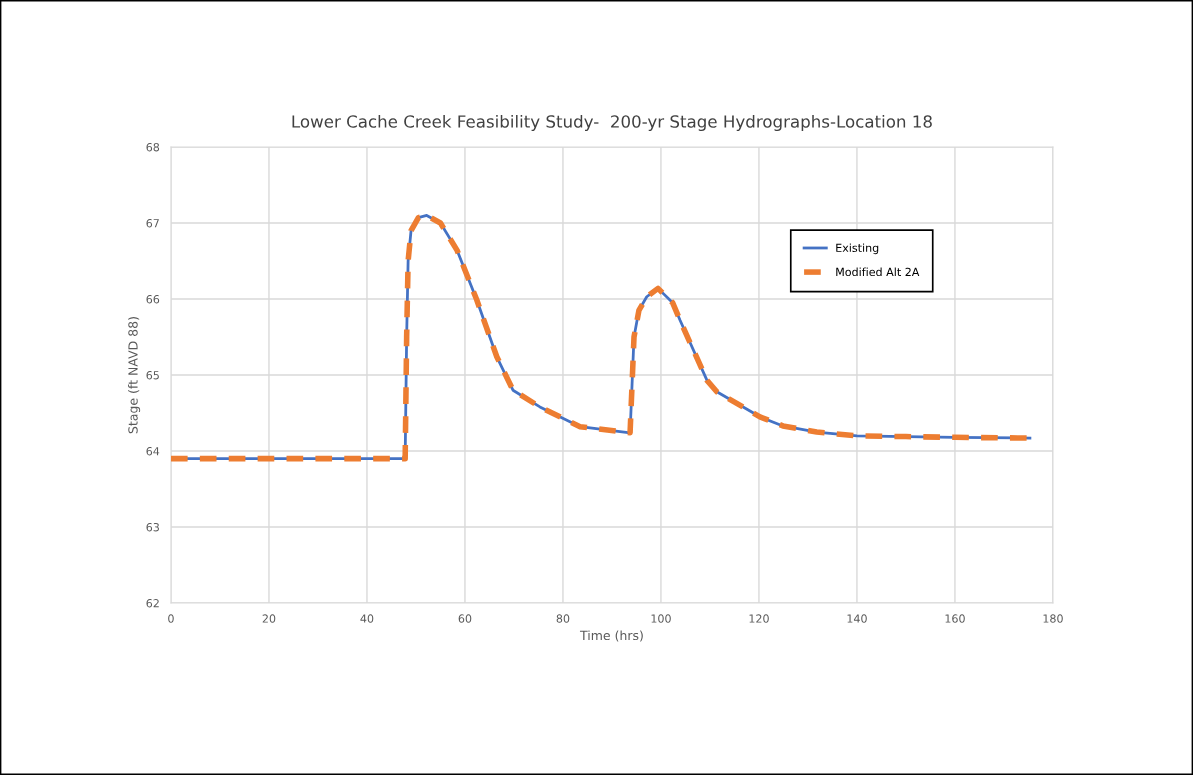  I want to click on y-tick-label: 65, so click(152, 375).